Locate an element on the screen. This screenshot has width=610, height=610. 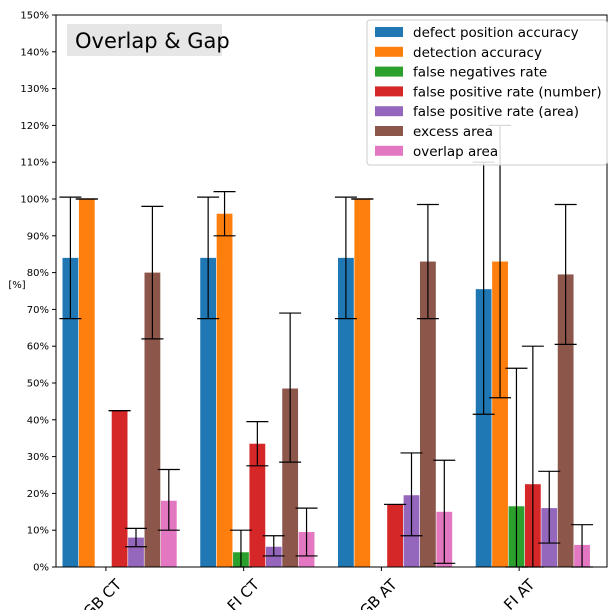
y-tick-label: 60% is located at coordinates (38, 347).